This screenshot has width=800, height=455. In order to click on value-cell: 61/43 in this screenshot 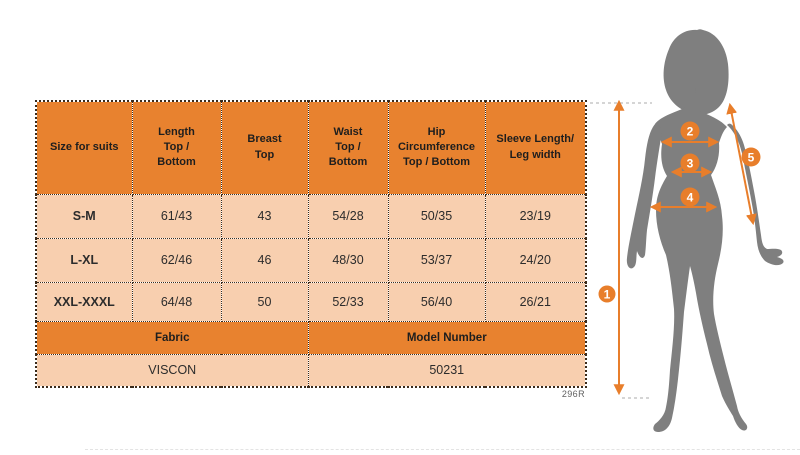, I will do `click(176, 216)`.